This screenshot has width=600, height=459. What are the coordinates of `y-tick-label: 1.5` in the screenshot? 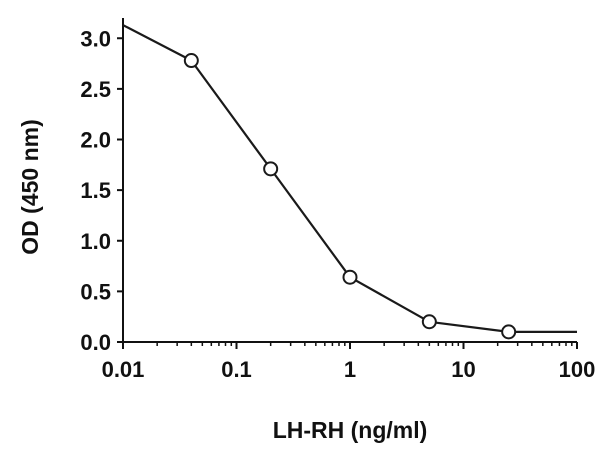 It's located at (95, 190).